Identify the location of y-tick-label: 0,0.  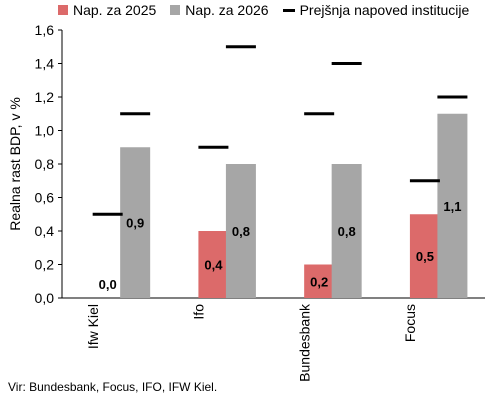
(45, 298).